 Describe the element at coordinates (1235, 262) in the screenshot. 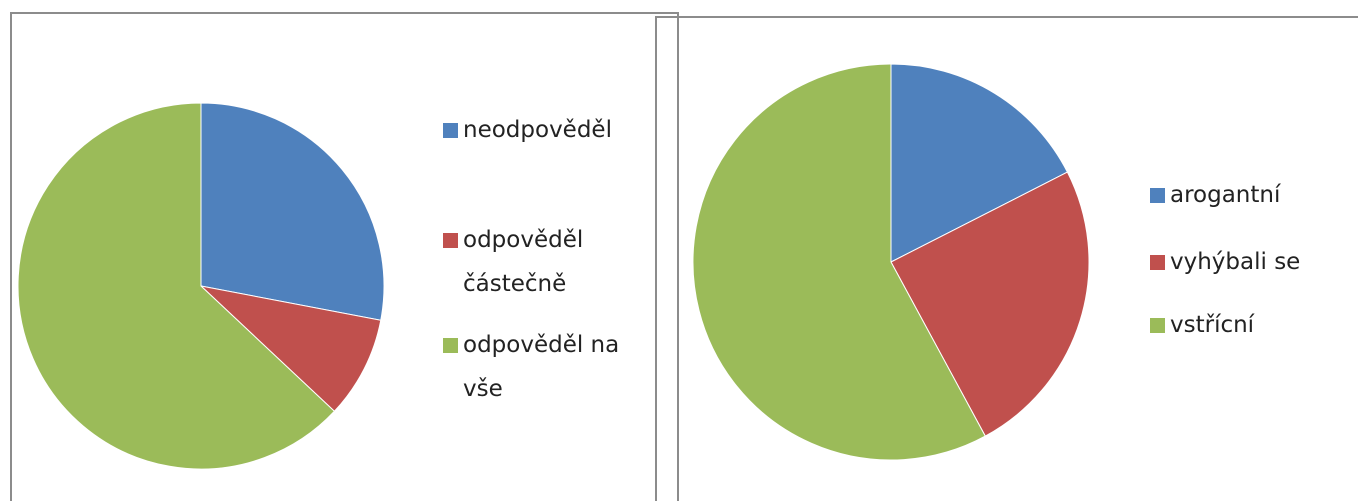

I see `legend-label: vyhýbali se` at that location.